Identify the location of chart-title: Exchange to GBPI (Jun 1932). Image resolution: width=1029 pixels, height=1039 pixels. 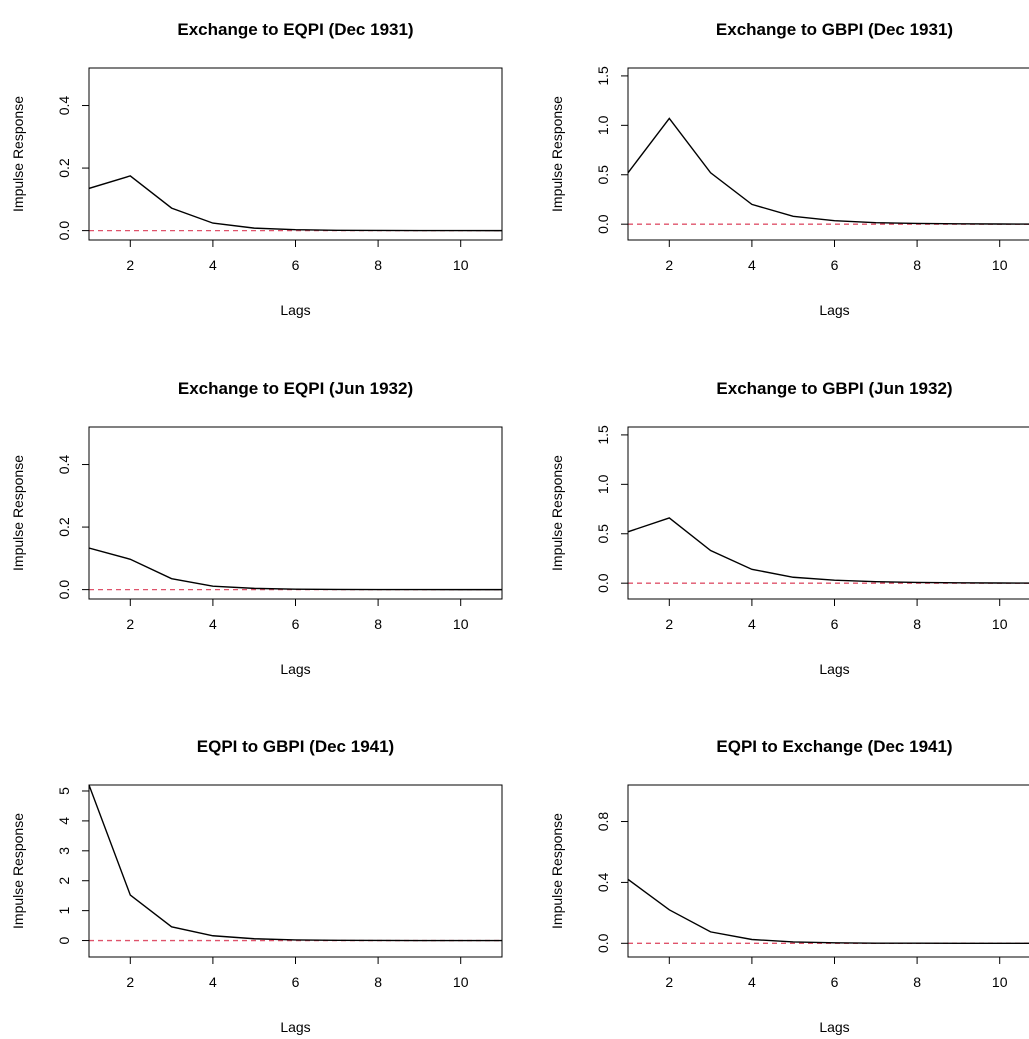
(834, 388).